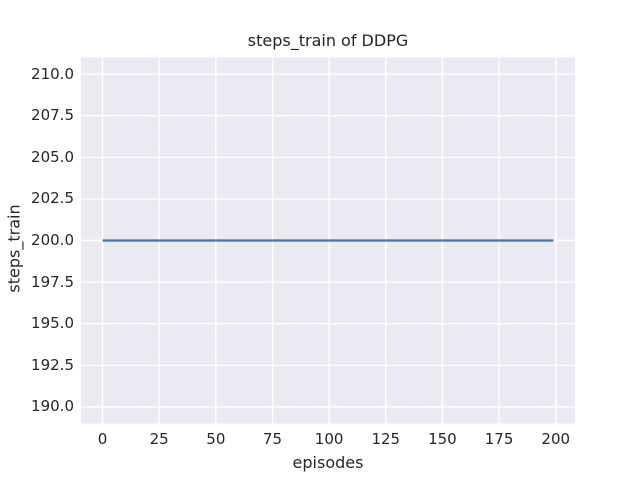 The width and height of the screenshot is (640, 480). What do you see at coordinates (52, 156) in the screenshot?
I see `y-tick-label: 205.0` at bounding box center [52, 156].